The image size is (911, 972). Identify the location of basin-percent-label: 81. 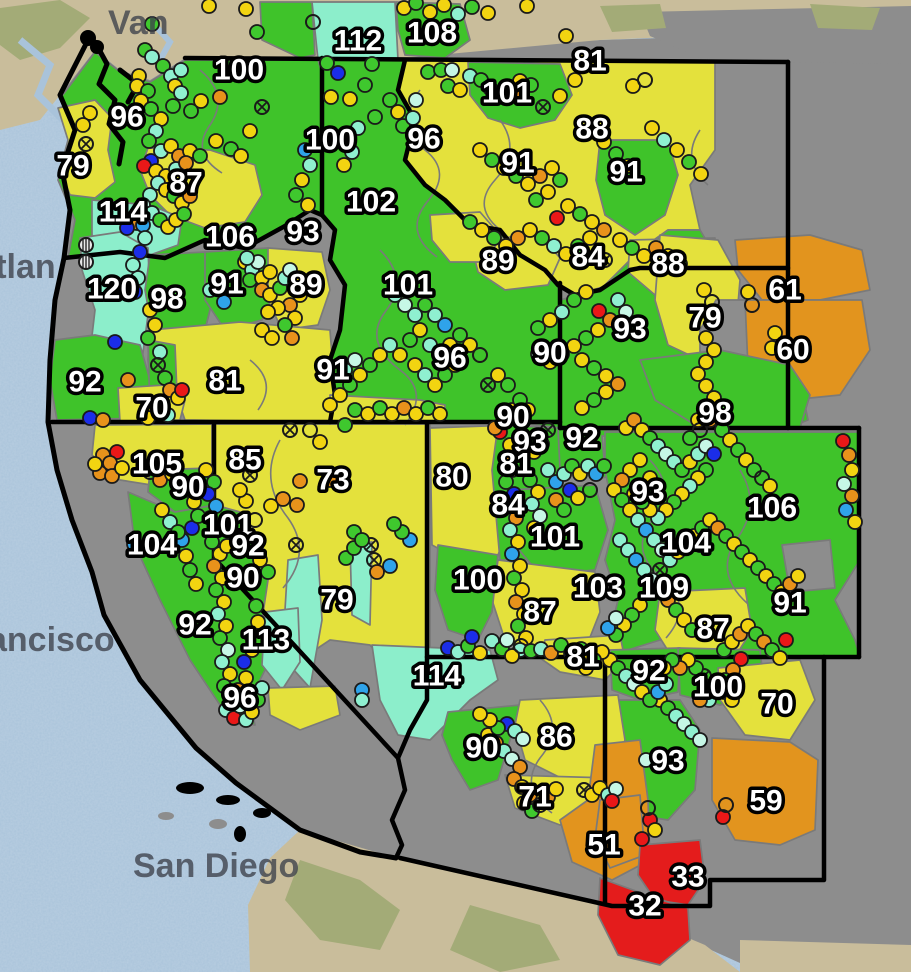
(225, 381).